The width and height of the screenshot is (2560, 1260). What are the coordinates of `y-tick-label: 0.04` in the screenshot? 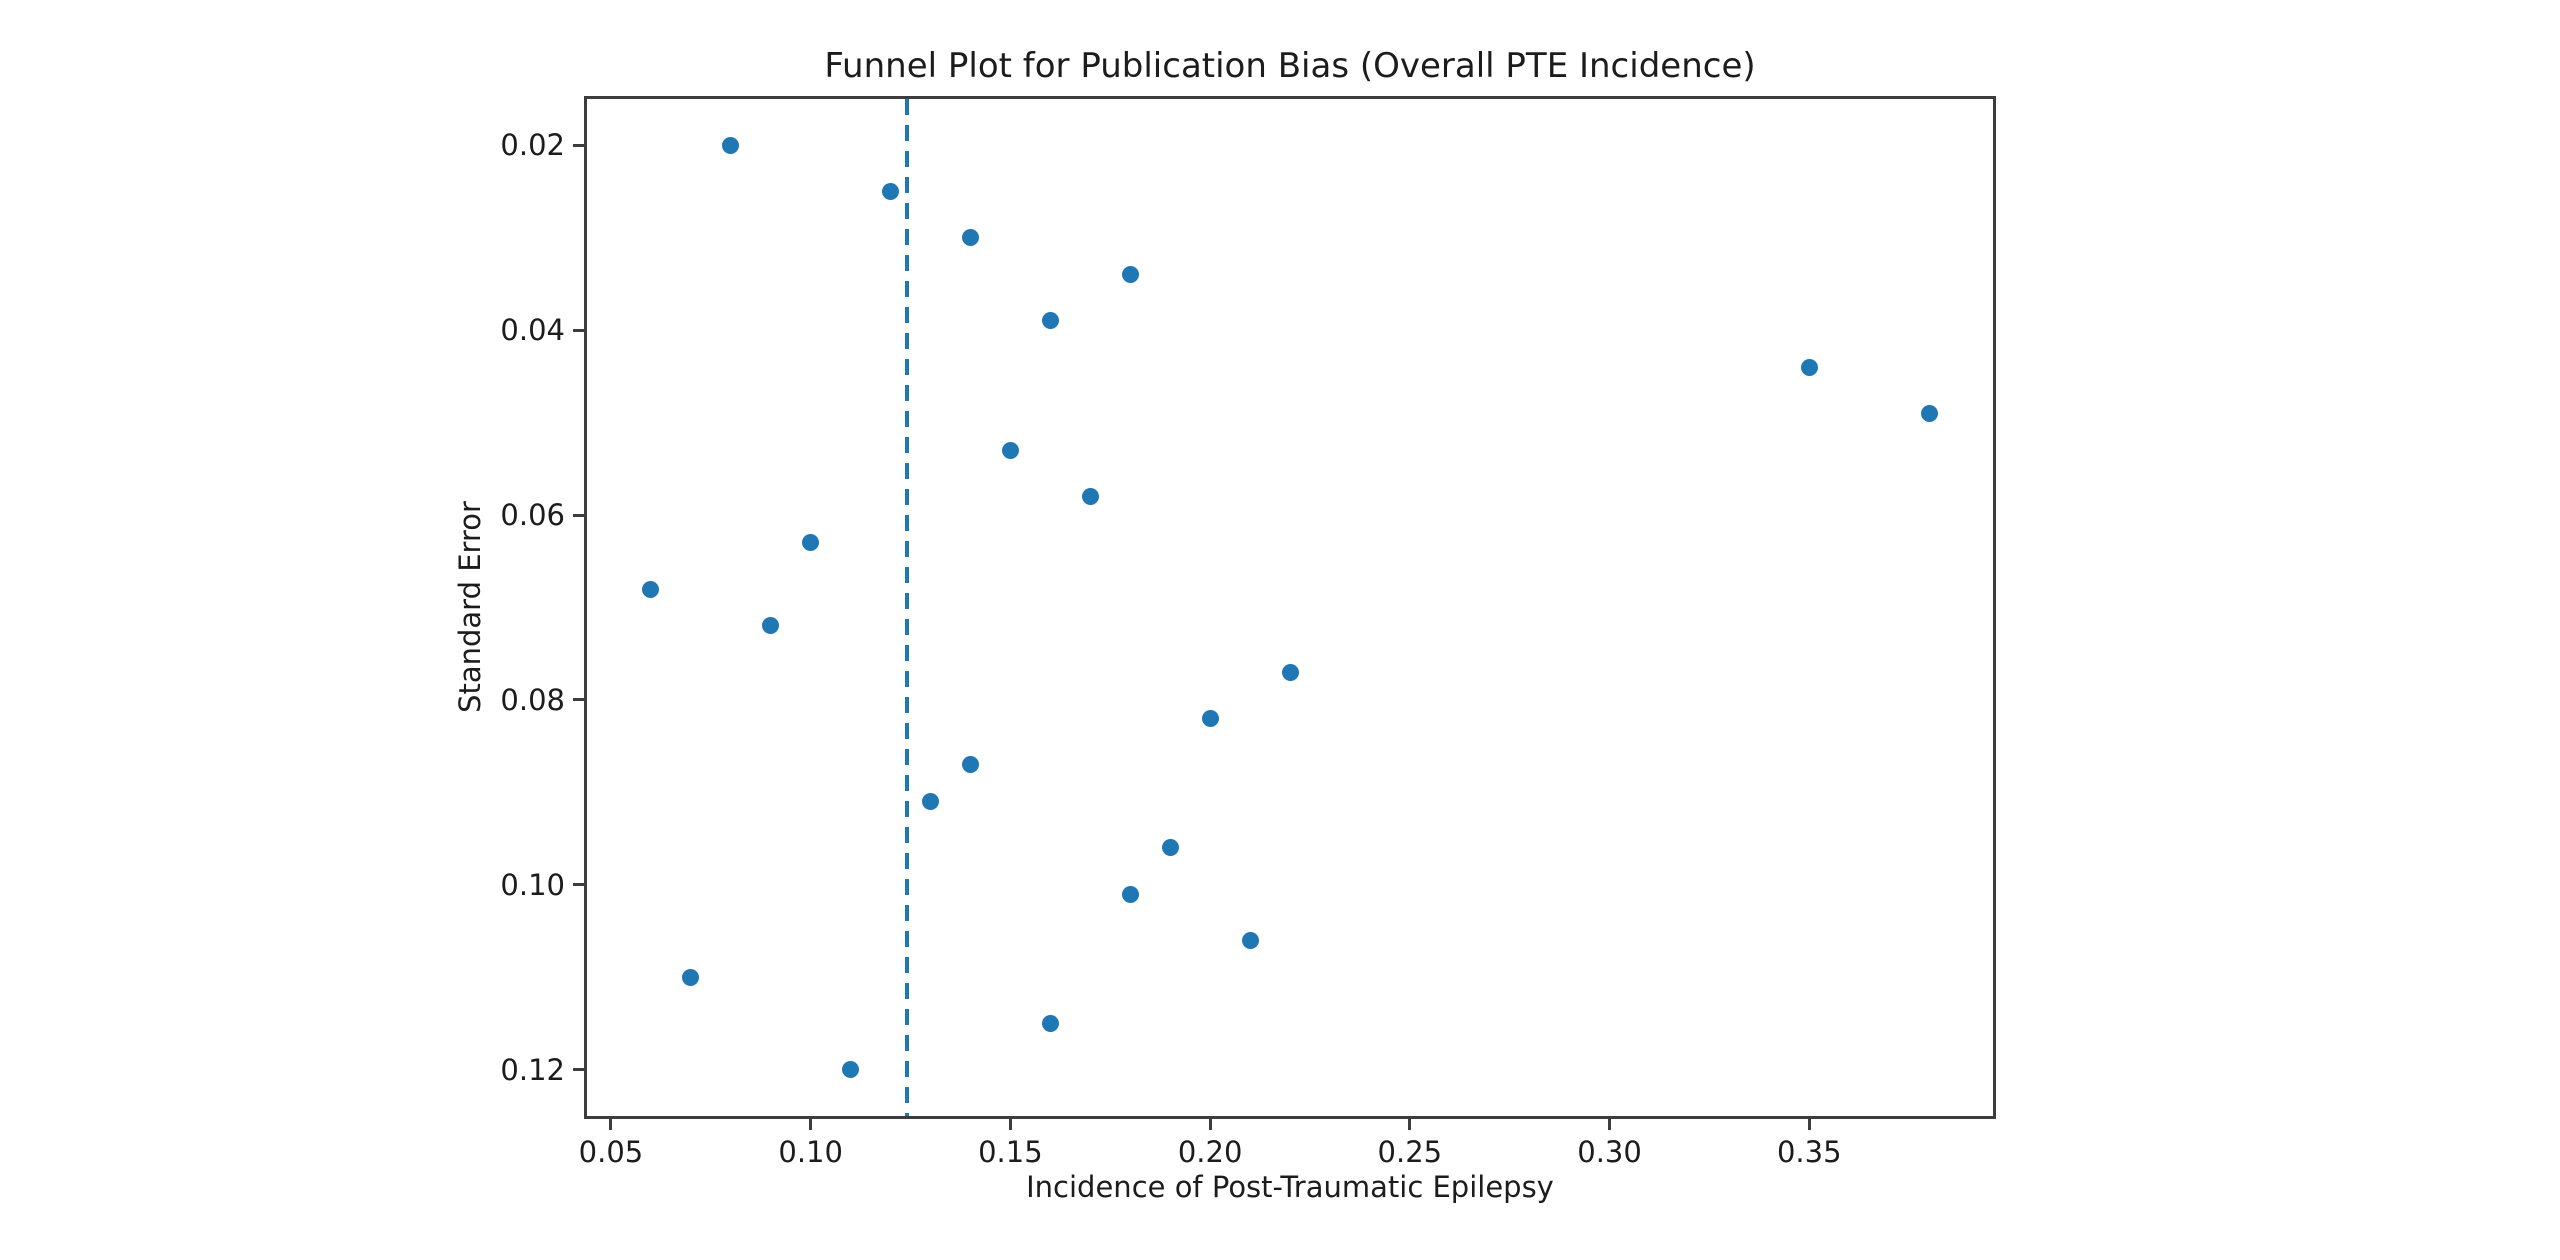 It's located at (532, 330).